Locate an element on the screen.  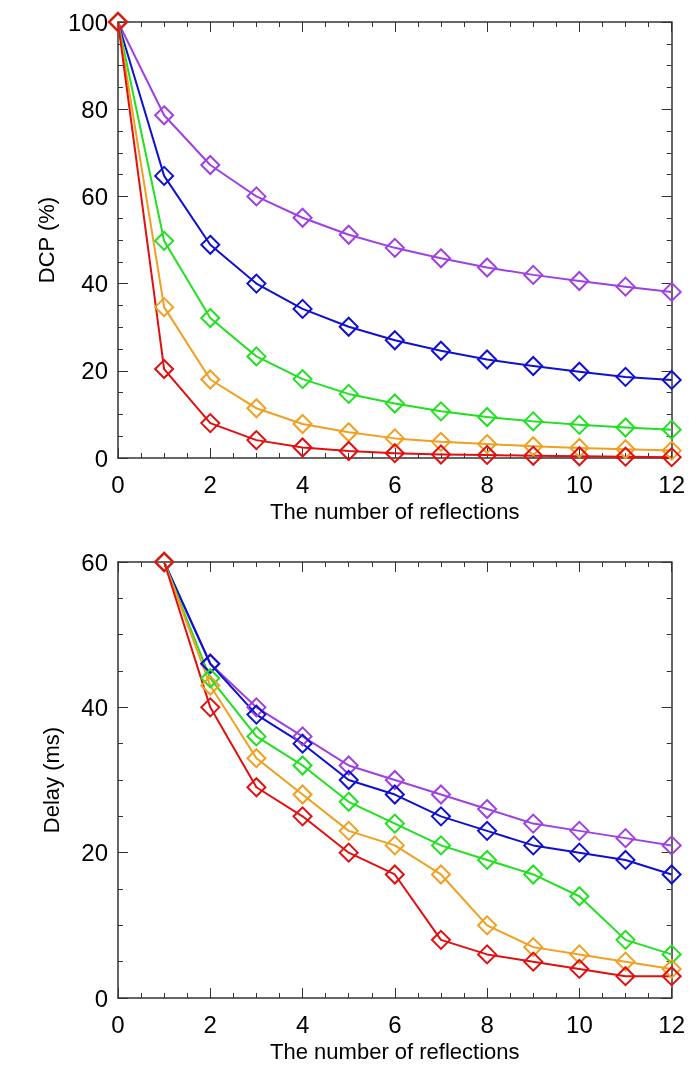
y-tick-label: 100 is located at coordinates (87, 22).